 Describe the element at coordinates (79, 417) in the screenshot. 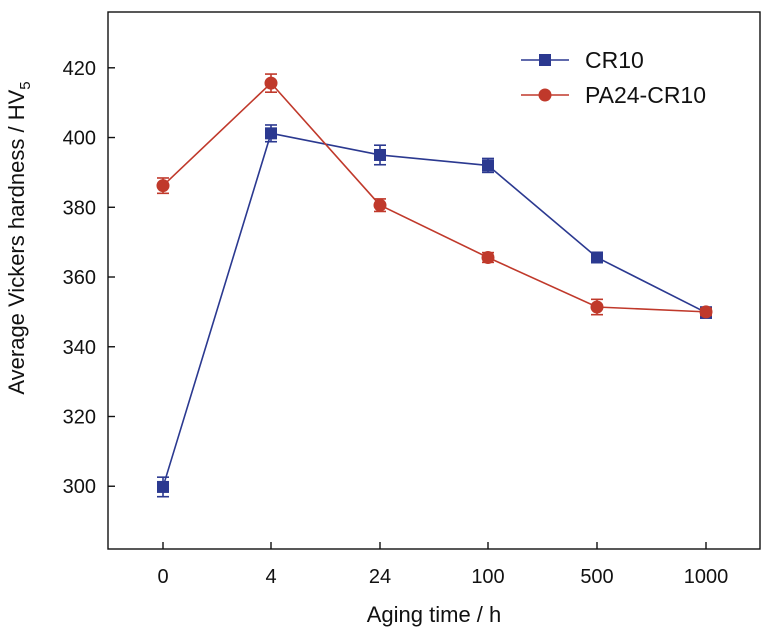

I see `y-tick-label: 320` at that location.